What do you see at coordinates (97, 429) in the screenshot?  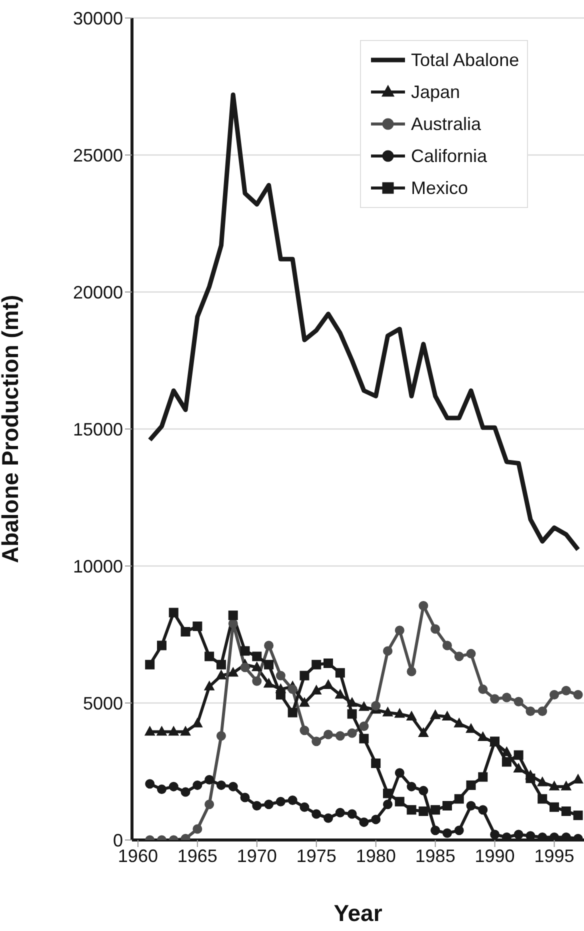 I see `y-tick-label: 15000` at bounding box center [97, 429].